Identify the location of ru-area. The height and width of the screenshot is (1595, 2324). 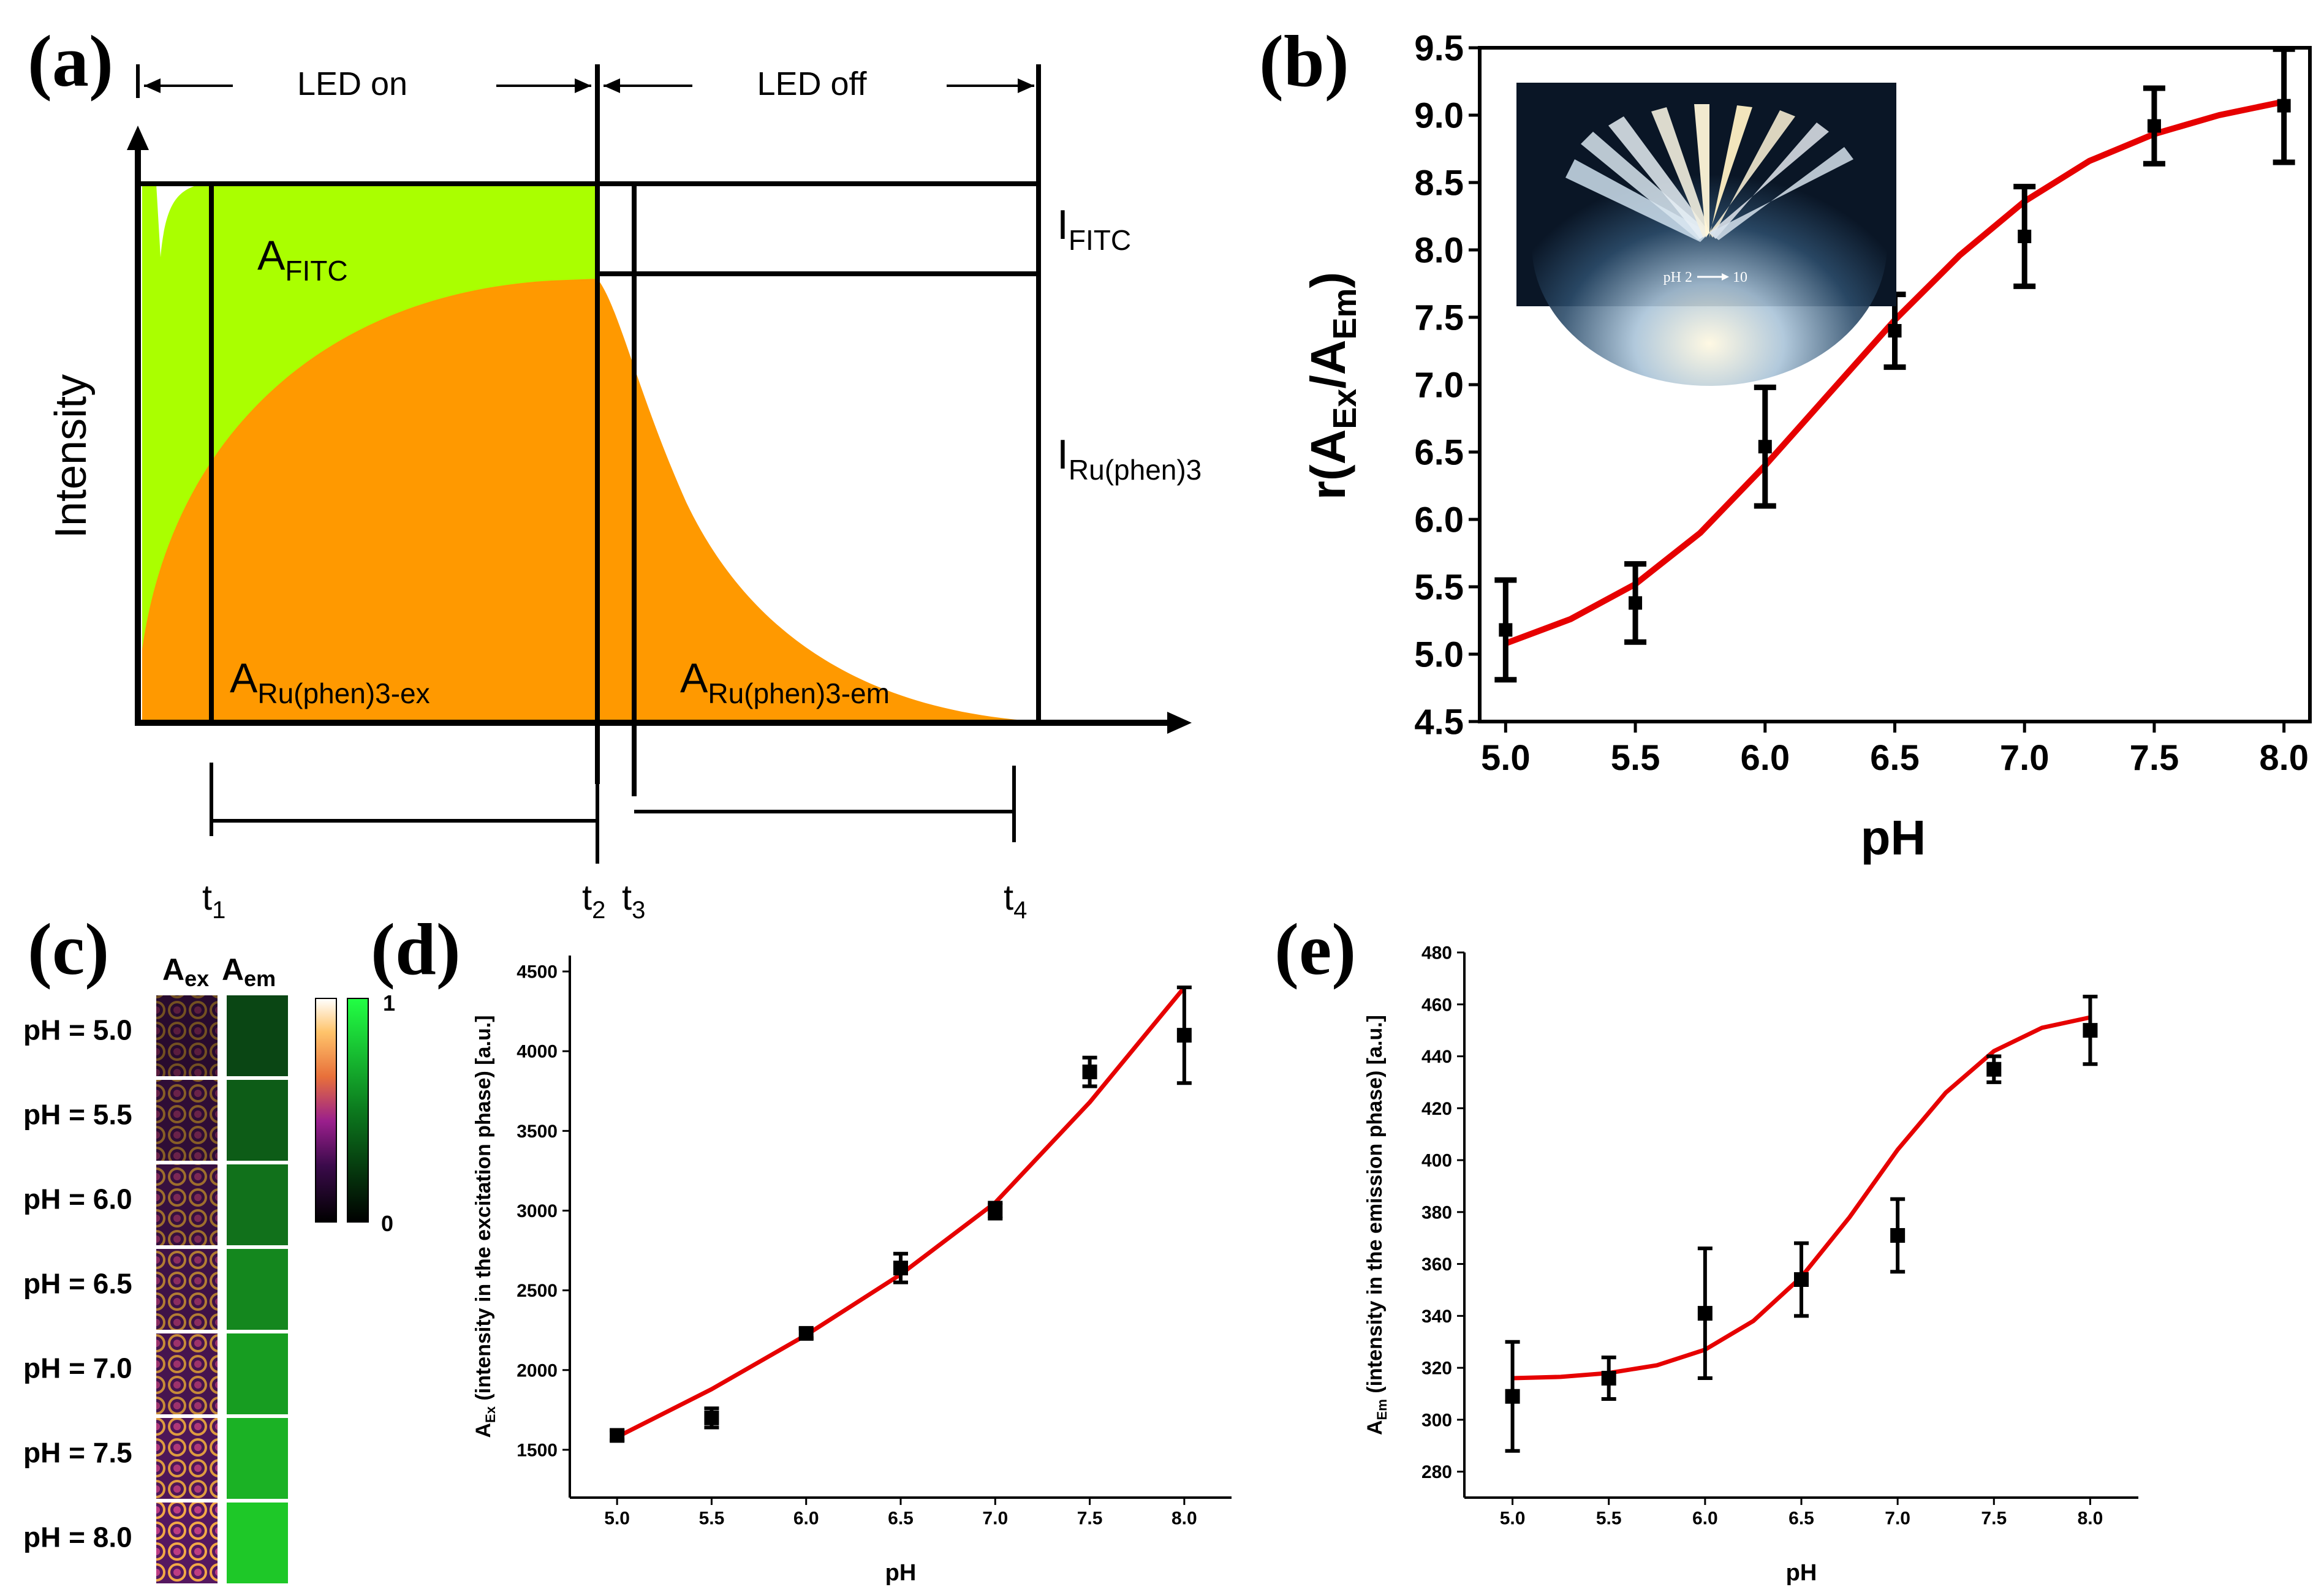
(579, 501).